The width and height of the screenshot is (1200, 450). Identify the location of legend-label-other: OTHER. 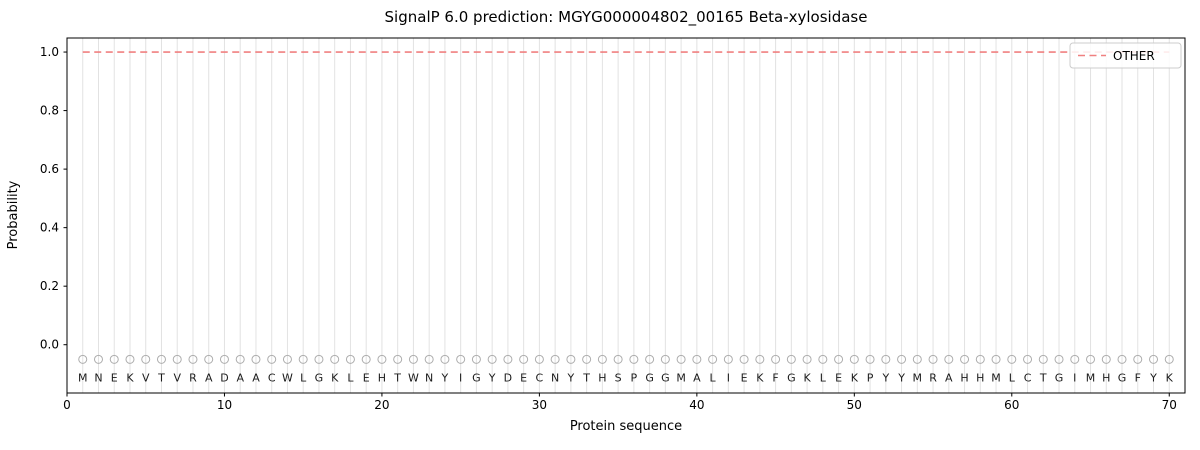
(1134, 56).